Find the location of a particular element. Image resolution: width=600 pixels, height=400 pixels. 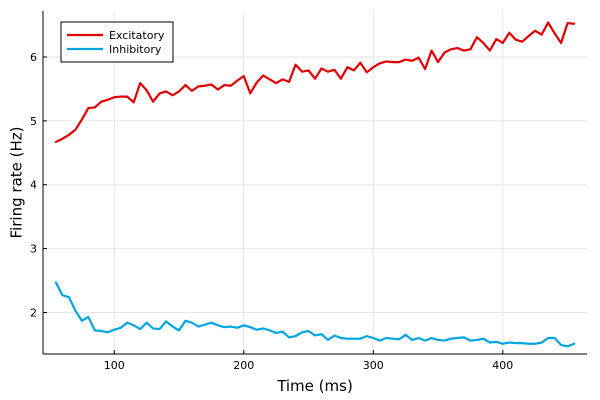

x-tick-label: 400 is located at coordinates (502, 365).